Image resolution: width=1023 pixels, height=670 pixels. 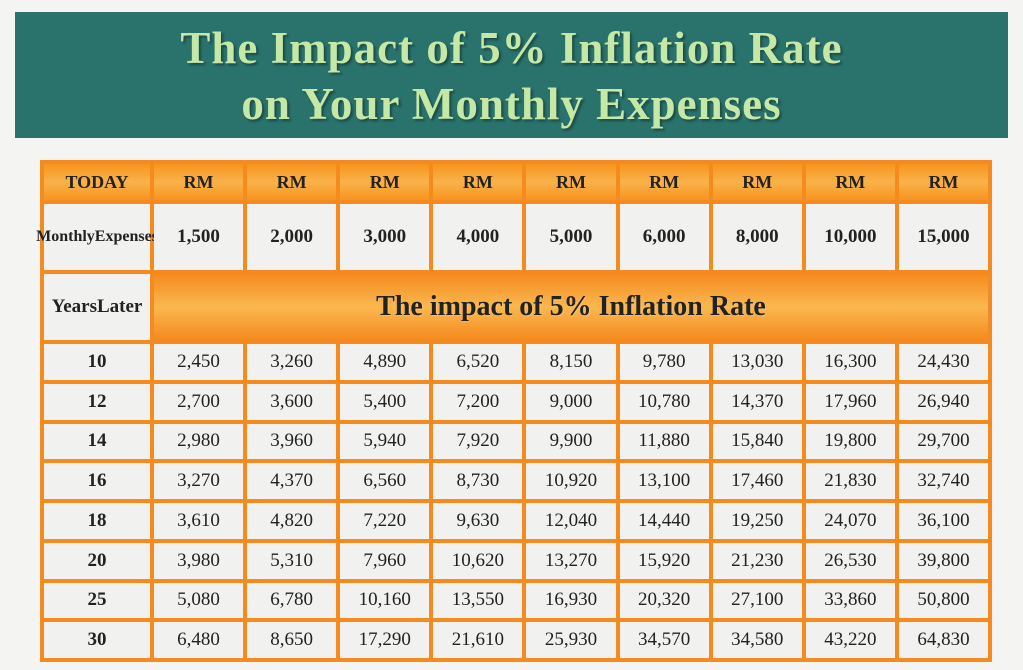 What do you see at coordinates (664, 441) in the screenshot?
I see `value-cell: 11,880` at bounding box center [664, 441].